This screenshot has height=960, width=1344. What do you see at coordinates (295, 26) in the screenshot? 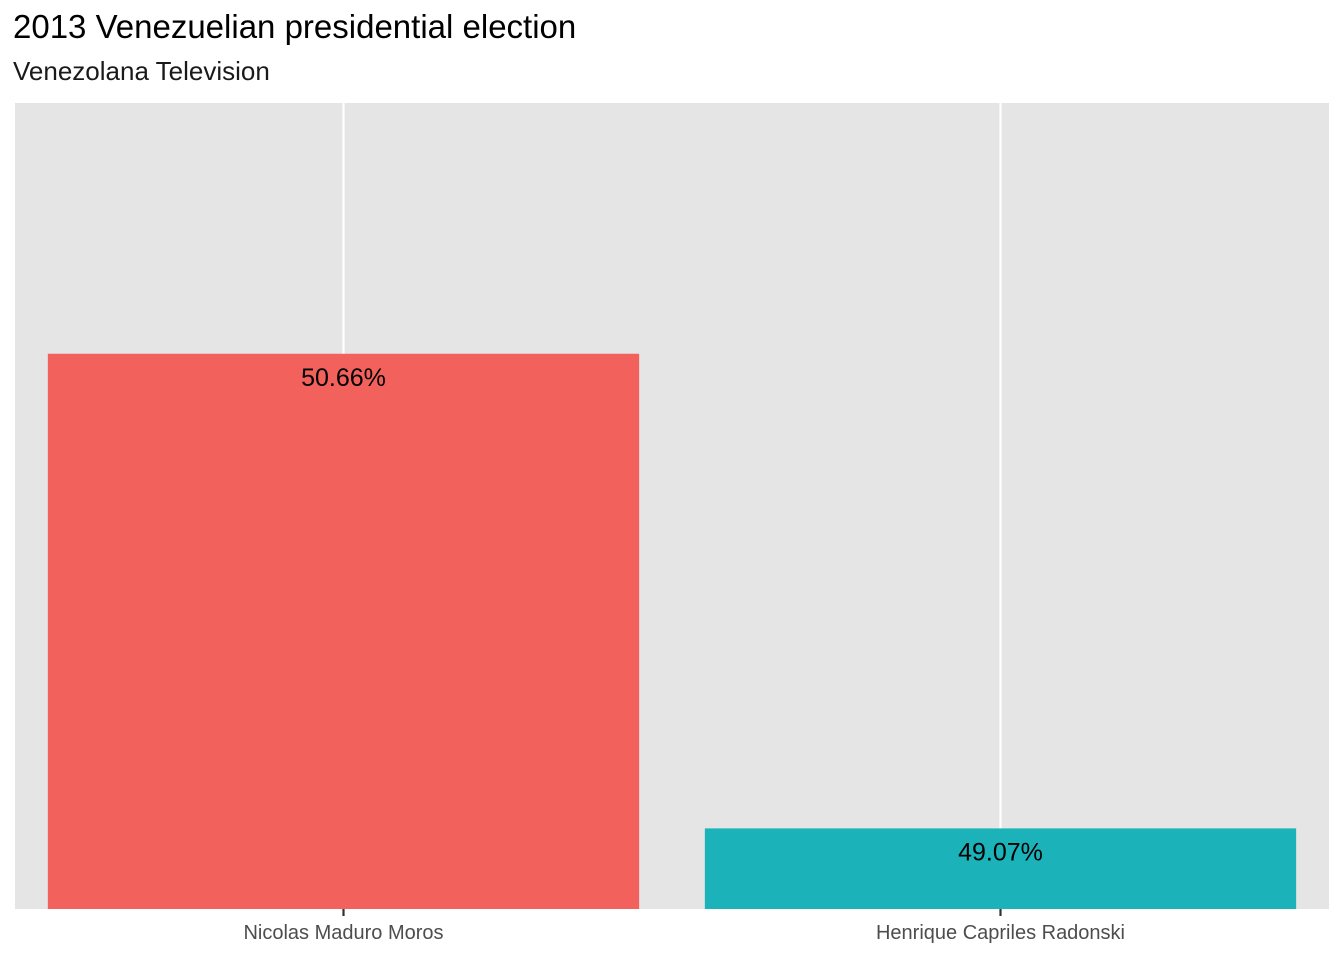
I see `chart-title: 2013 Venezuelian presidential election` at bounding box center [295, 26].